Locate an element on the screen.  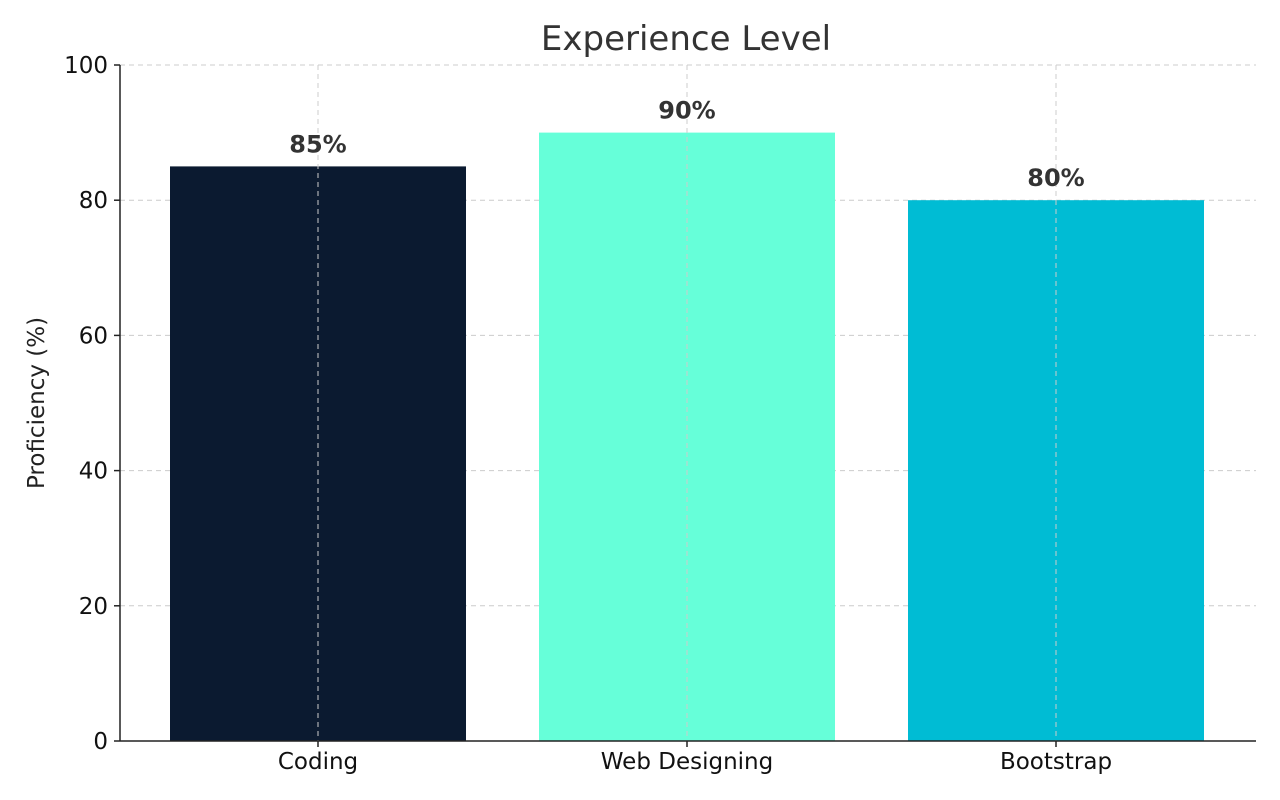
y-tick-label: 100 is located at coordinates (86, 66).